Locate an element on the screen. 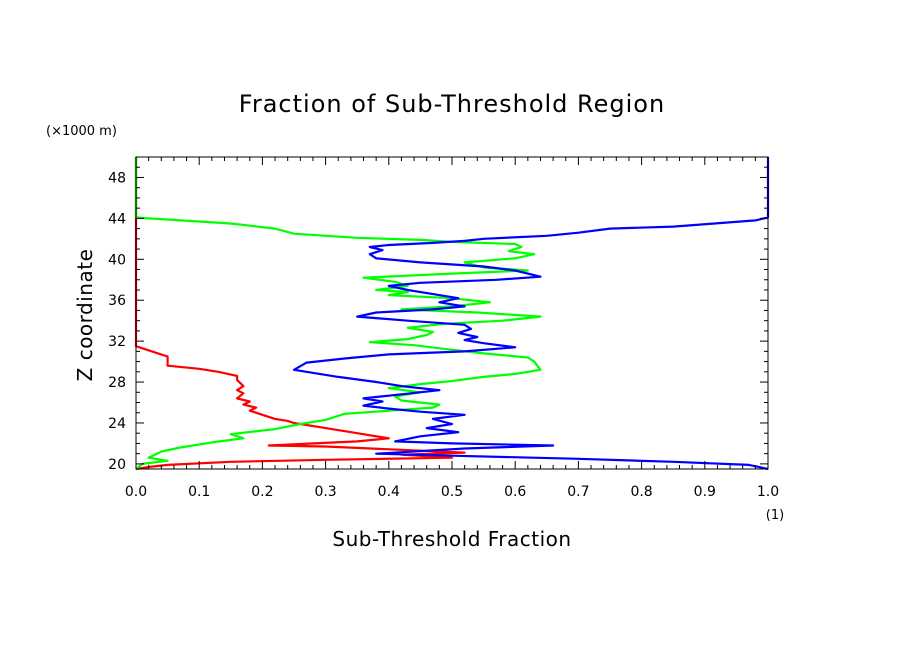 The height and width of the screenshot is (654, 904). y-axis-unit: (×1000 m) is located at coordinates (81, 131).